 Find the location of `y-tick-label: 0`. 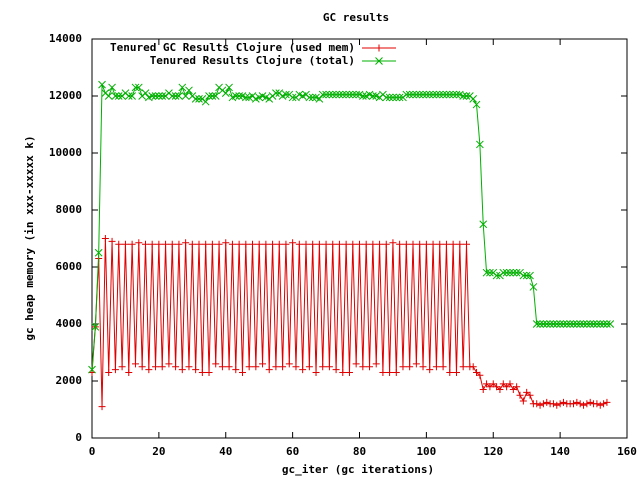

y-tick-label: 0 is located at coordinates (78, 437).